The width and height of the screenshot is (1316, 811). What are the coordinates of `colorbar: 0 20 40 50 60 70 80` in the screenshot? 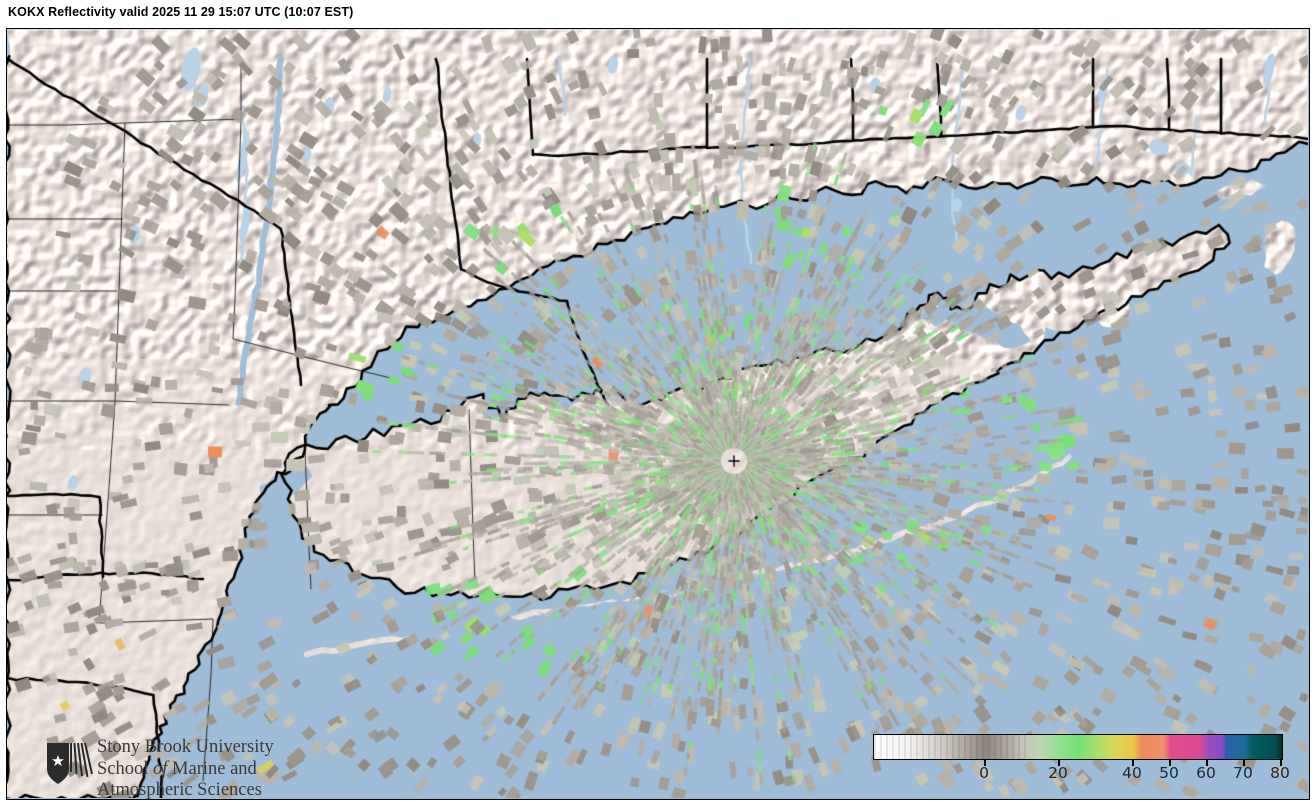 It's located at (1081, 764).